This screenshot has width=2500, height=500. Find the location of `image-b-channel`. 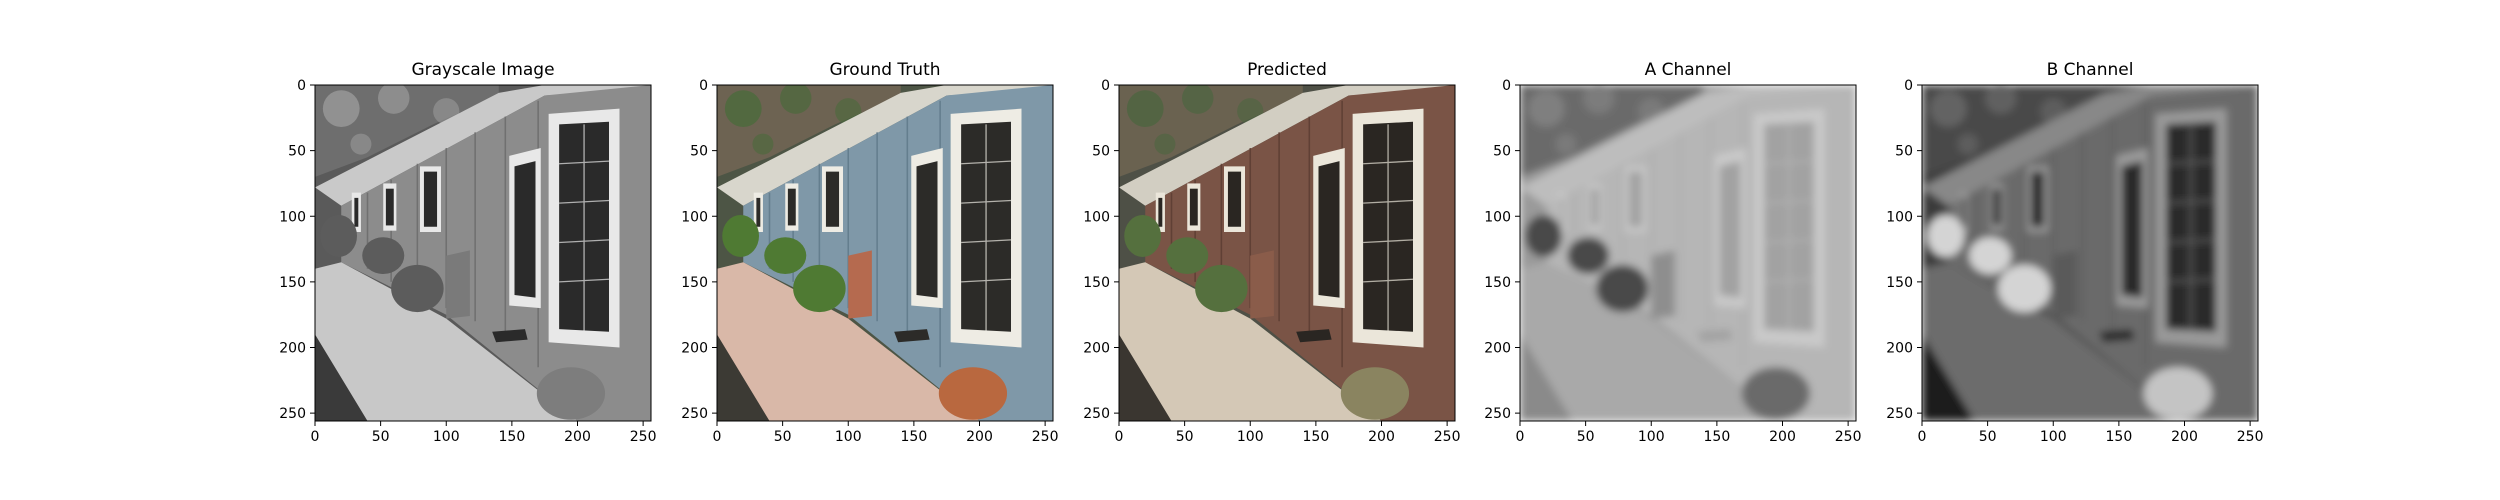

image-b-channel is located at coordinates (2090, 253).